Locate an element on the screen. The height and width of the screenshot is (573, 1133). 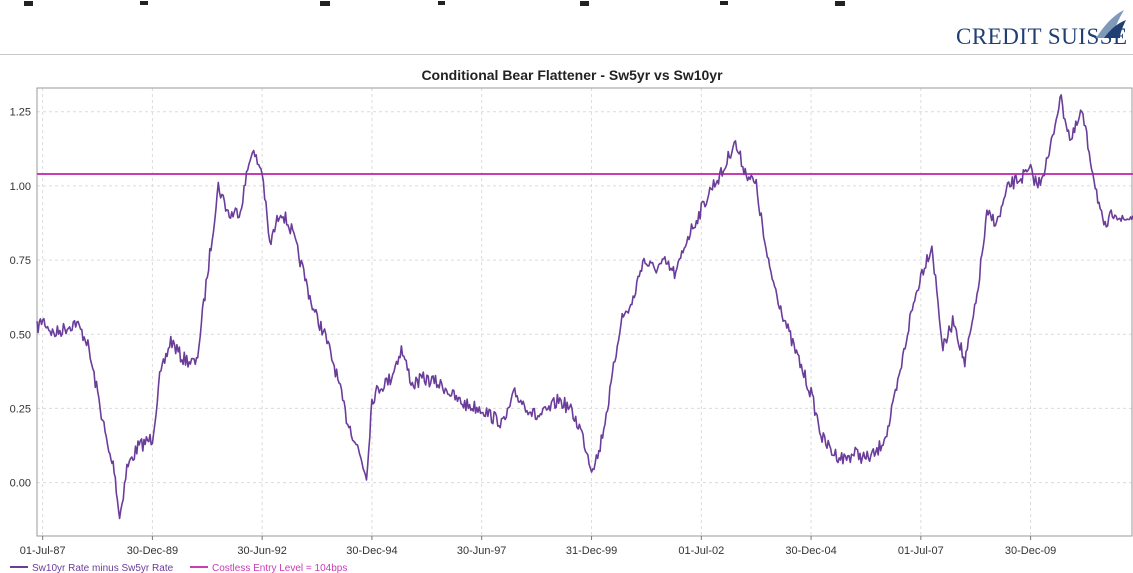
x-tick-label: 30-Dec-89 is located at coordinates (152, 551).